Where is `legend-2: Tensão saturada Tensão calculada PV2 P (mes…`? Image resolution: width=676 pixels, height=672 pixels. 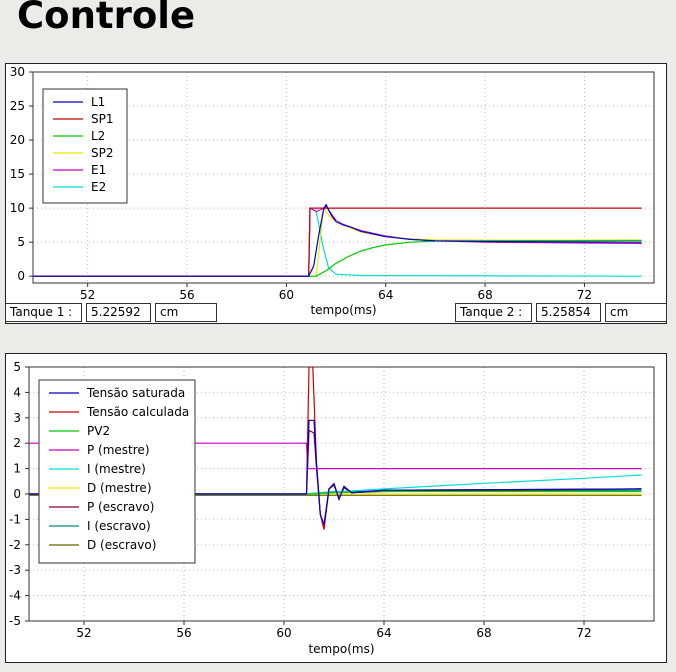
legend-2: Tensão saturada Tensão calculada PV2 P (mes… is located at coordinates (117, 471).